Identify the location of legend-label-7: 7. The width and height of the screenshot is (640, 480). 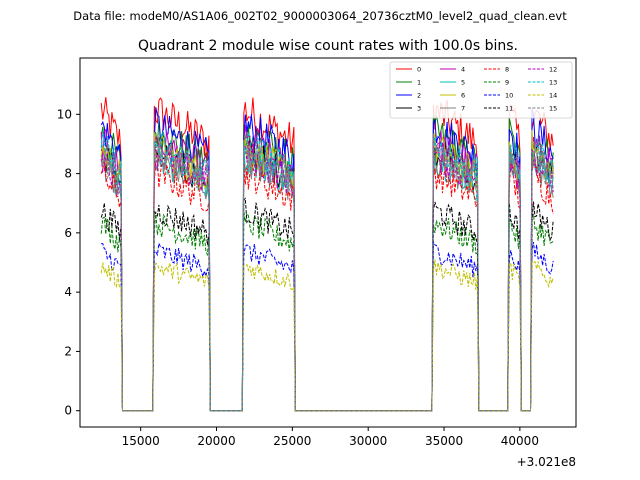
(463, 109).